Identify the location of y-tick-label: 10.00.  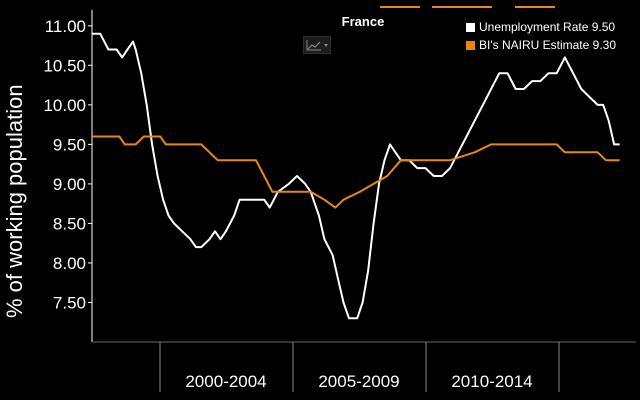
(64, 105).